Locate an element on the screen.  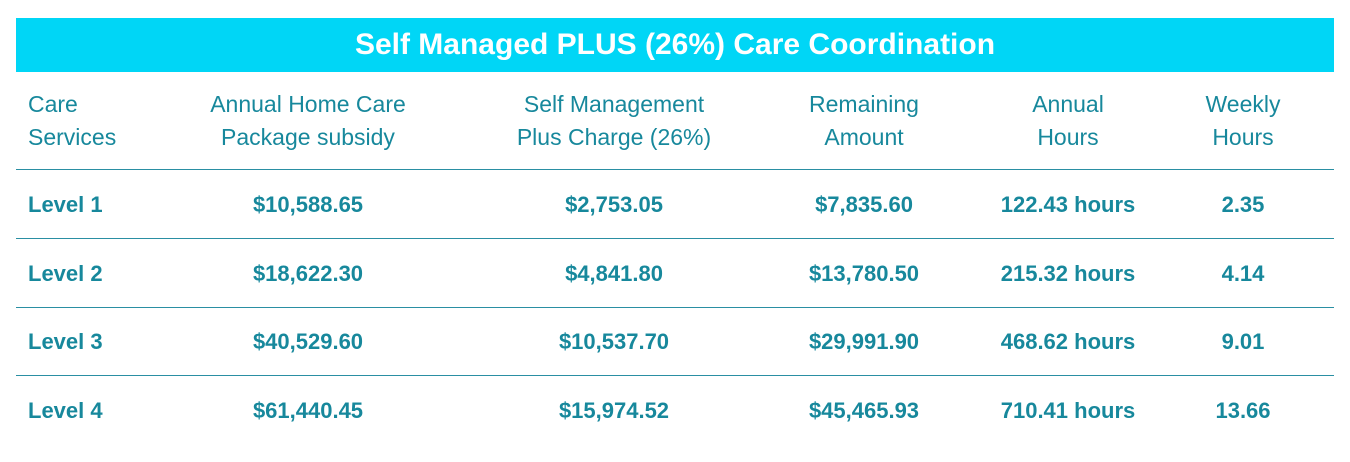
header-cell: Annual Home Care is located at coordinates (308, 104).